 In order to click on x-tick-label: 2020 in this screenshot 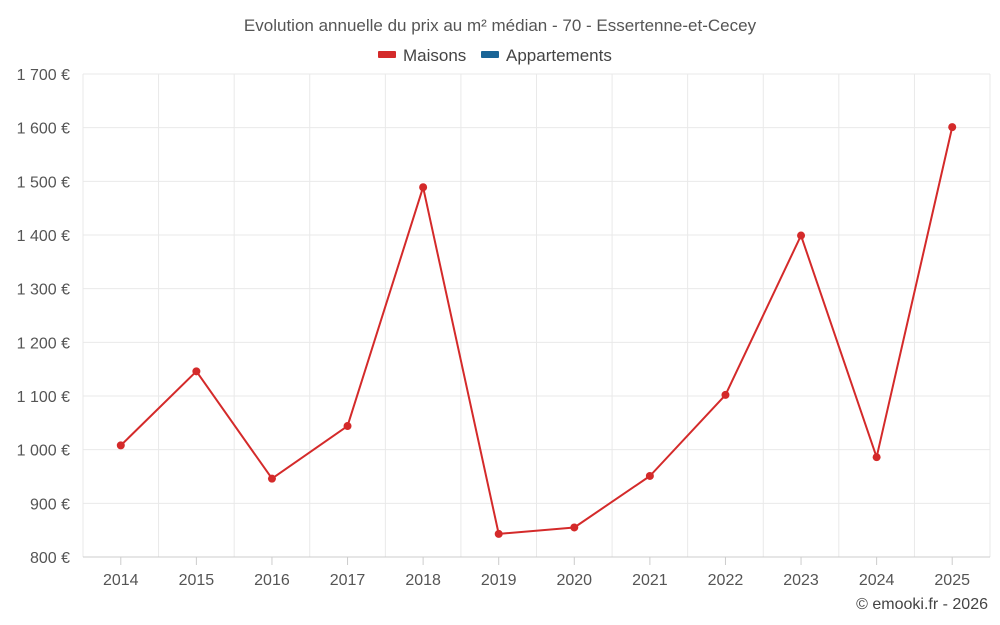, I will do `click(574, 580)`.